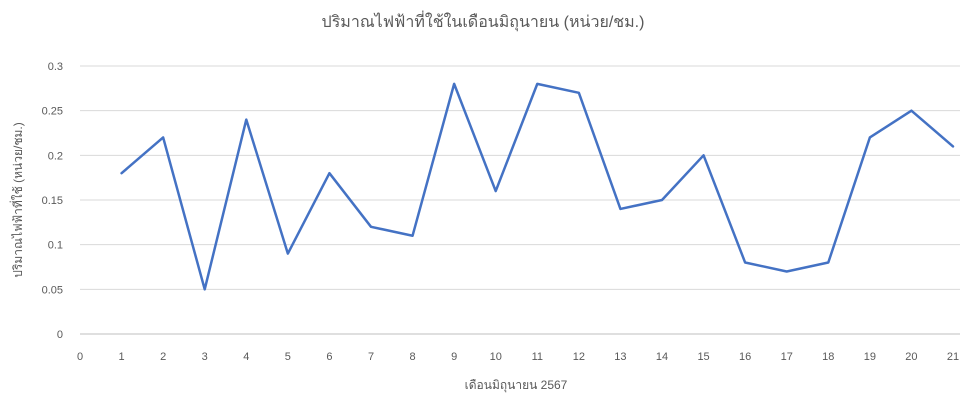 The image size is (966, 401). What do you see at coordinates (60, 335) in the screenshot?
I see `y-tick-label: 0` at bounding box center [60, 335].